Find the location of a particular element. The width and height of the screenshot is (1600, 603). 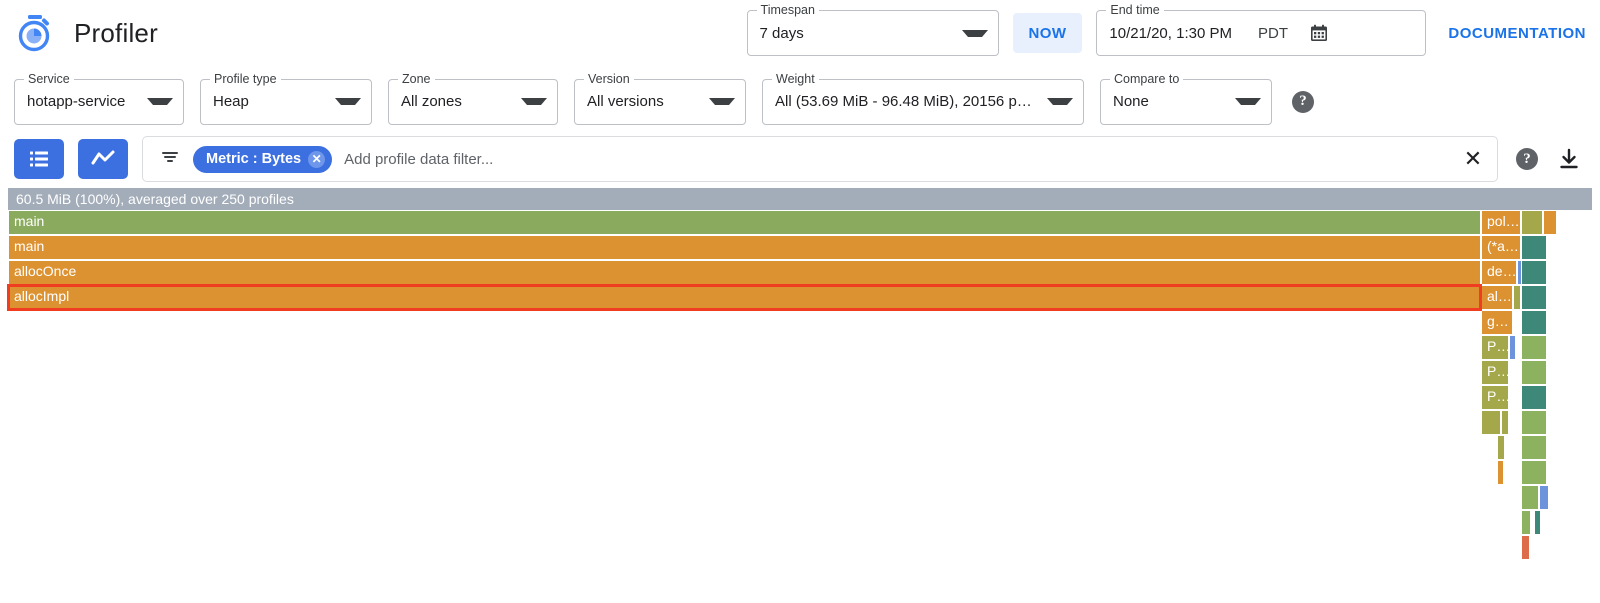

service-value: hotapp-service is located at coordinates (76, 101).